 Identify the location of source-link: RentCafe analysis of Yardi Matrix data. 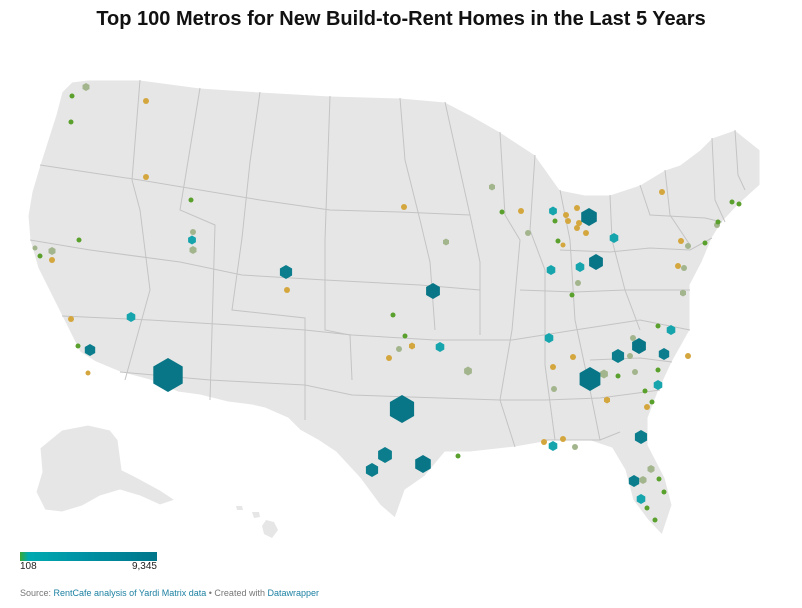
(130, 593).